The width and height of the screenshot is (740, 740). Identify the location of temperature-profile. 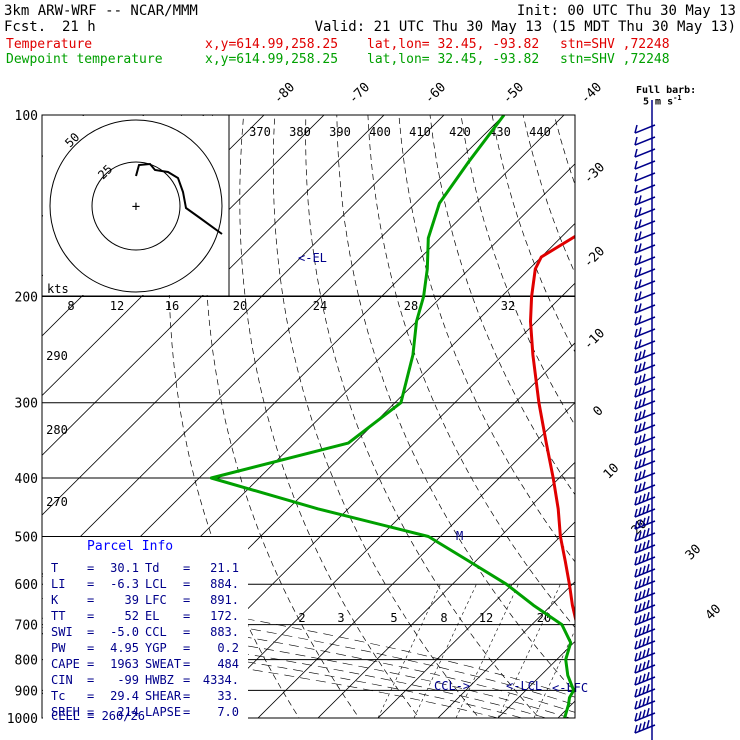
(552, 429).